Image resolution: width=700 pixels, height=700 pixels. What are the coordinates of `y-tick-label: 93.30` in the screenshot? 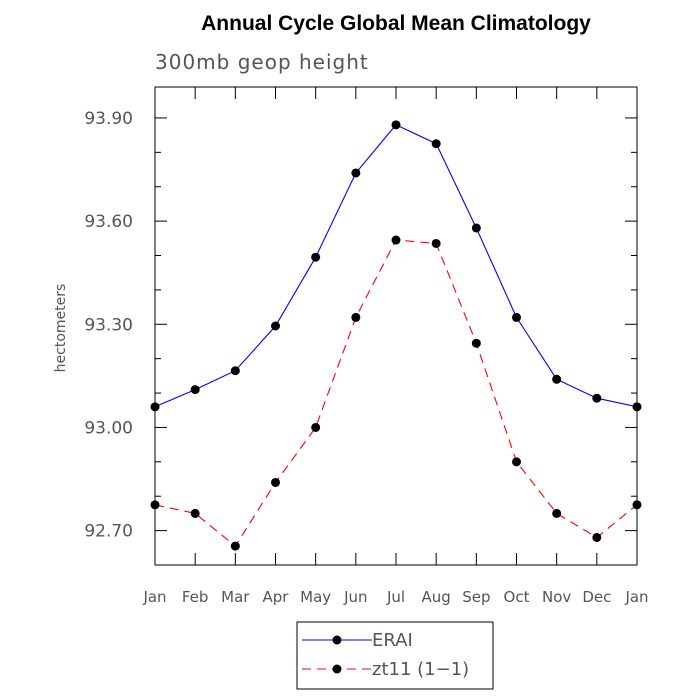 It's located at (108, 325).